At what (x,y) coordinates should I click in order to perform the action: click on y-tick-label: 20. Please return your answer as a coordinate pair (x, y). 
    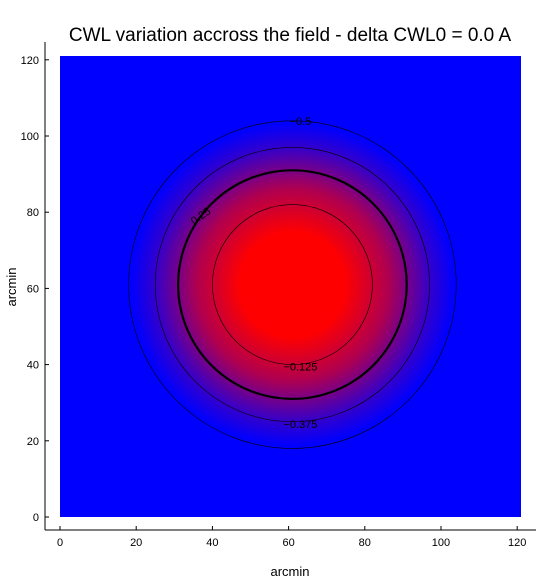
    Looking at the image, I should click on (33, 442).